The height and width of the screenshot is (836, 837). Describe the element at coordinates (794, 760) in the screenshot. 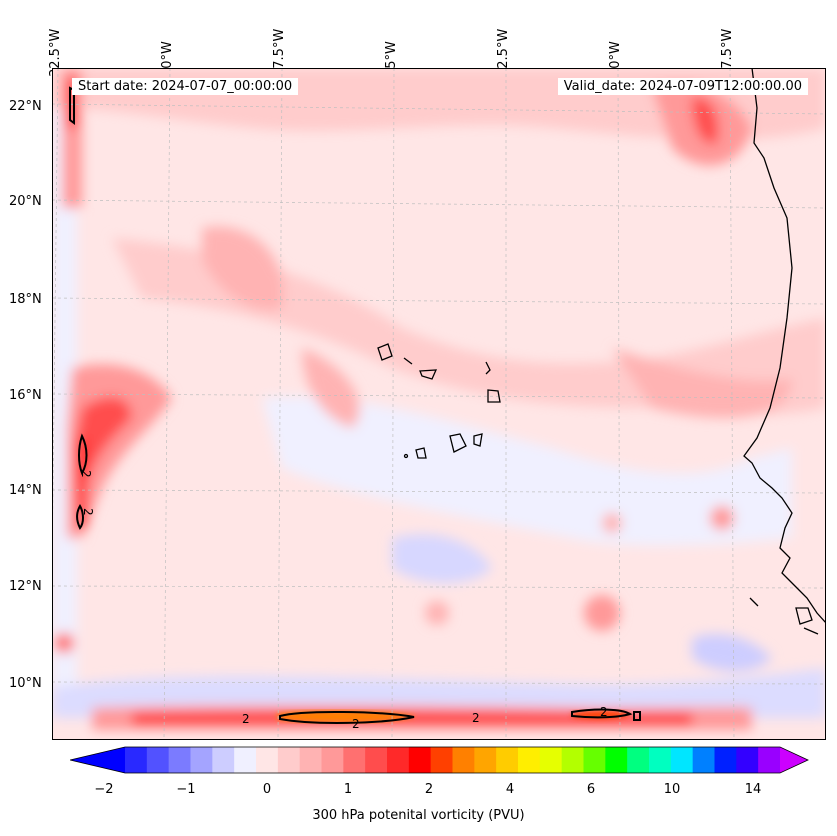

I see `colorbar-extend-high` at that location.